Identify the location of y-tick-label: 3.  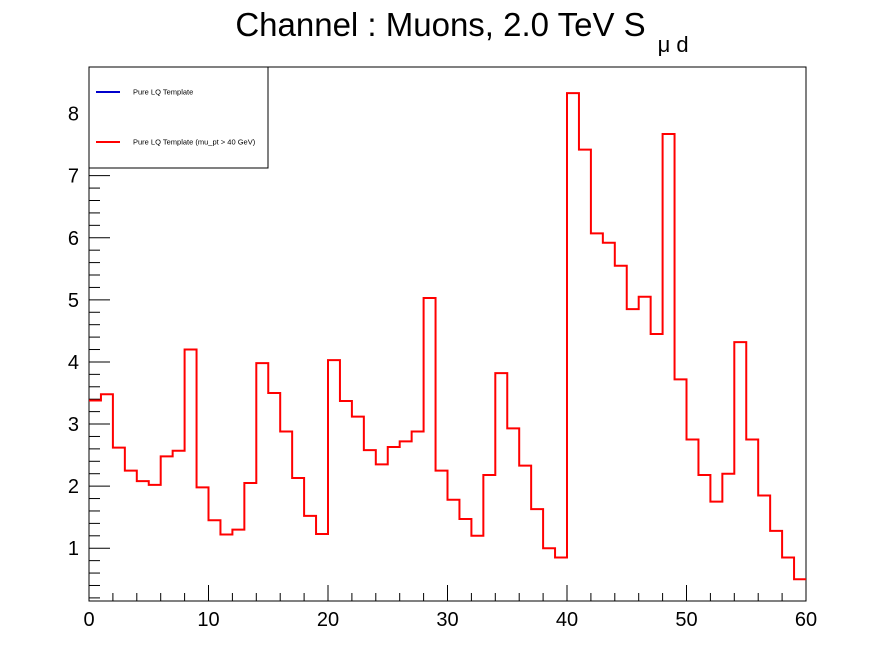
(73, 425).